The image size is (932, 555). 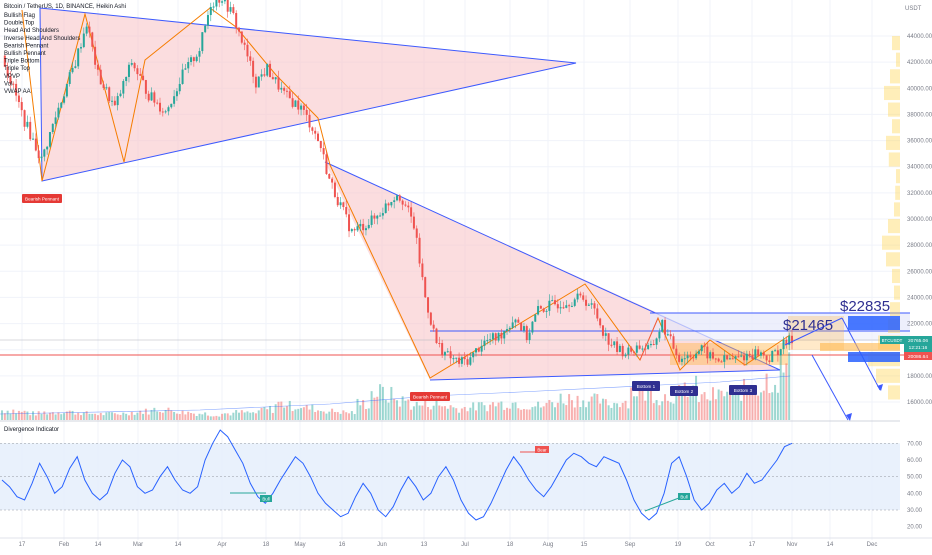 What do you see at coordinates (915, 485) in the screenshot?
I see `rsi-axis: 70.00 60.00 50.00 40.00 30.00 20.00` at bounding box center [915, 485].